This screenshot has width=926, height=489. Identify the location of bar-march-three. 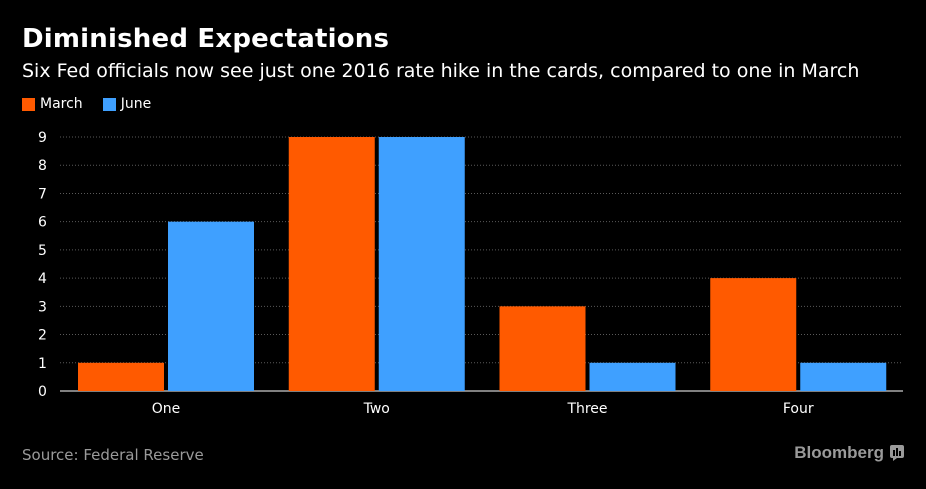
(542, 348).